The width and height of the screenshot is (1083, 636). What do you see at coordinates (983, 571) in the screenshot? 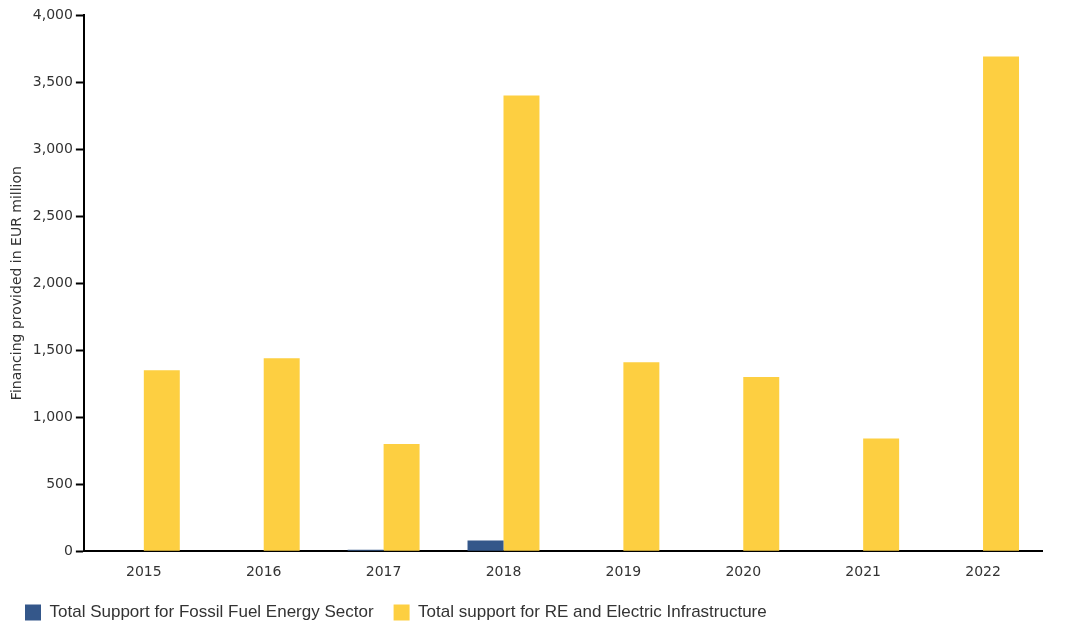
I see `x-tick-label: 2022` at bounding box center [983, 571].